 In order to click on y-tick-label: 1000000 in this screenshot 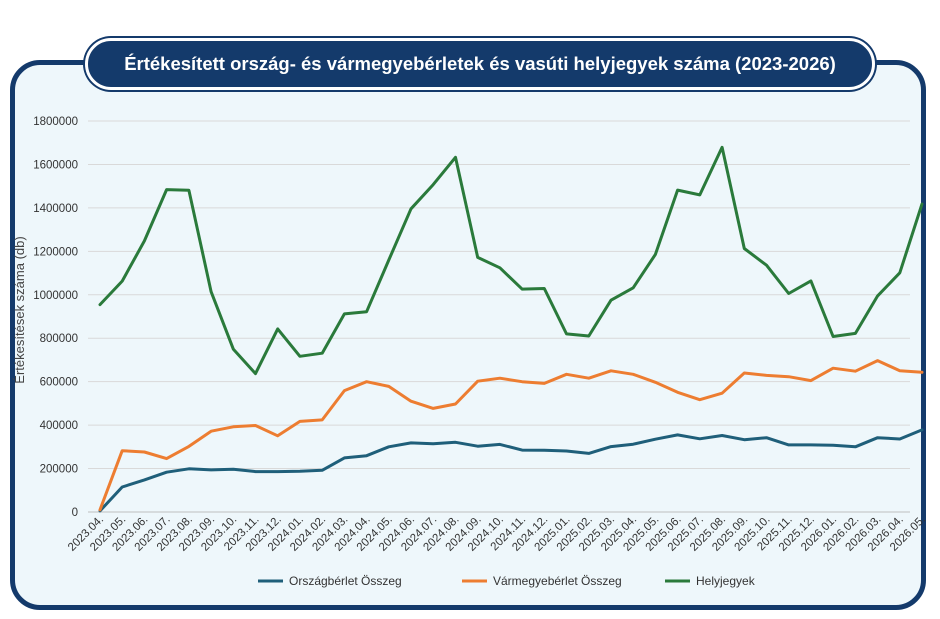, I will do `click(55, 296)`.